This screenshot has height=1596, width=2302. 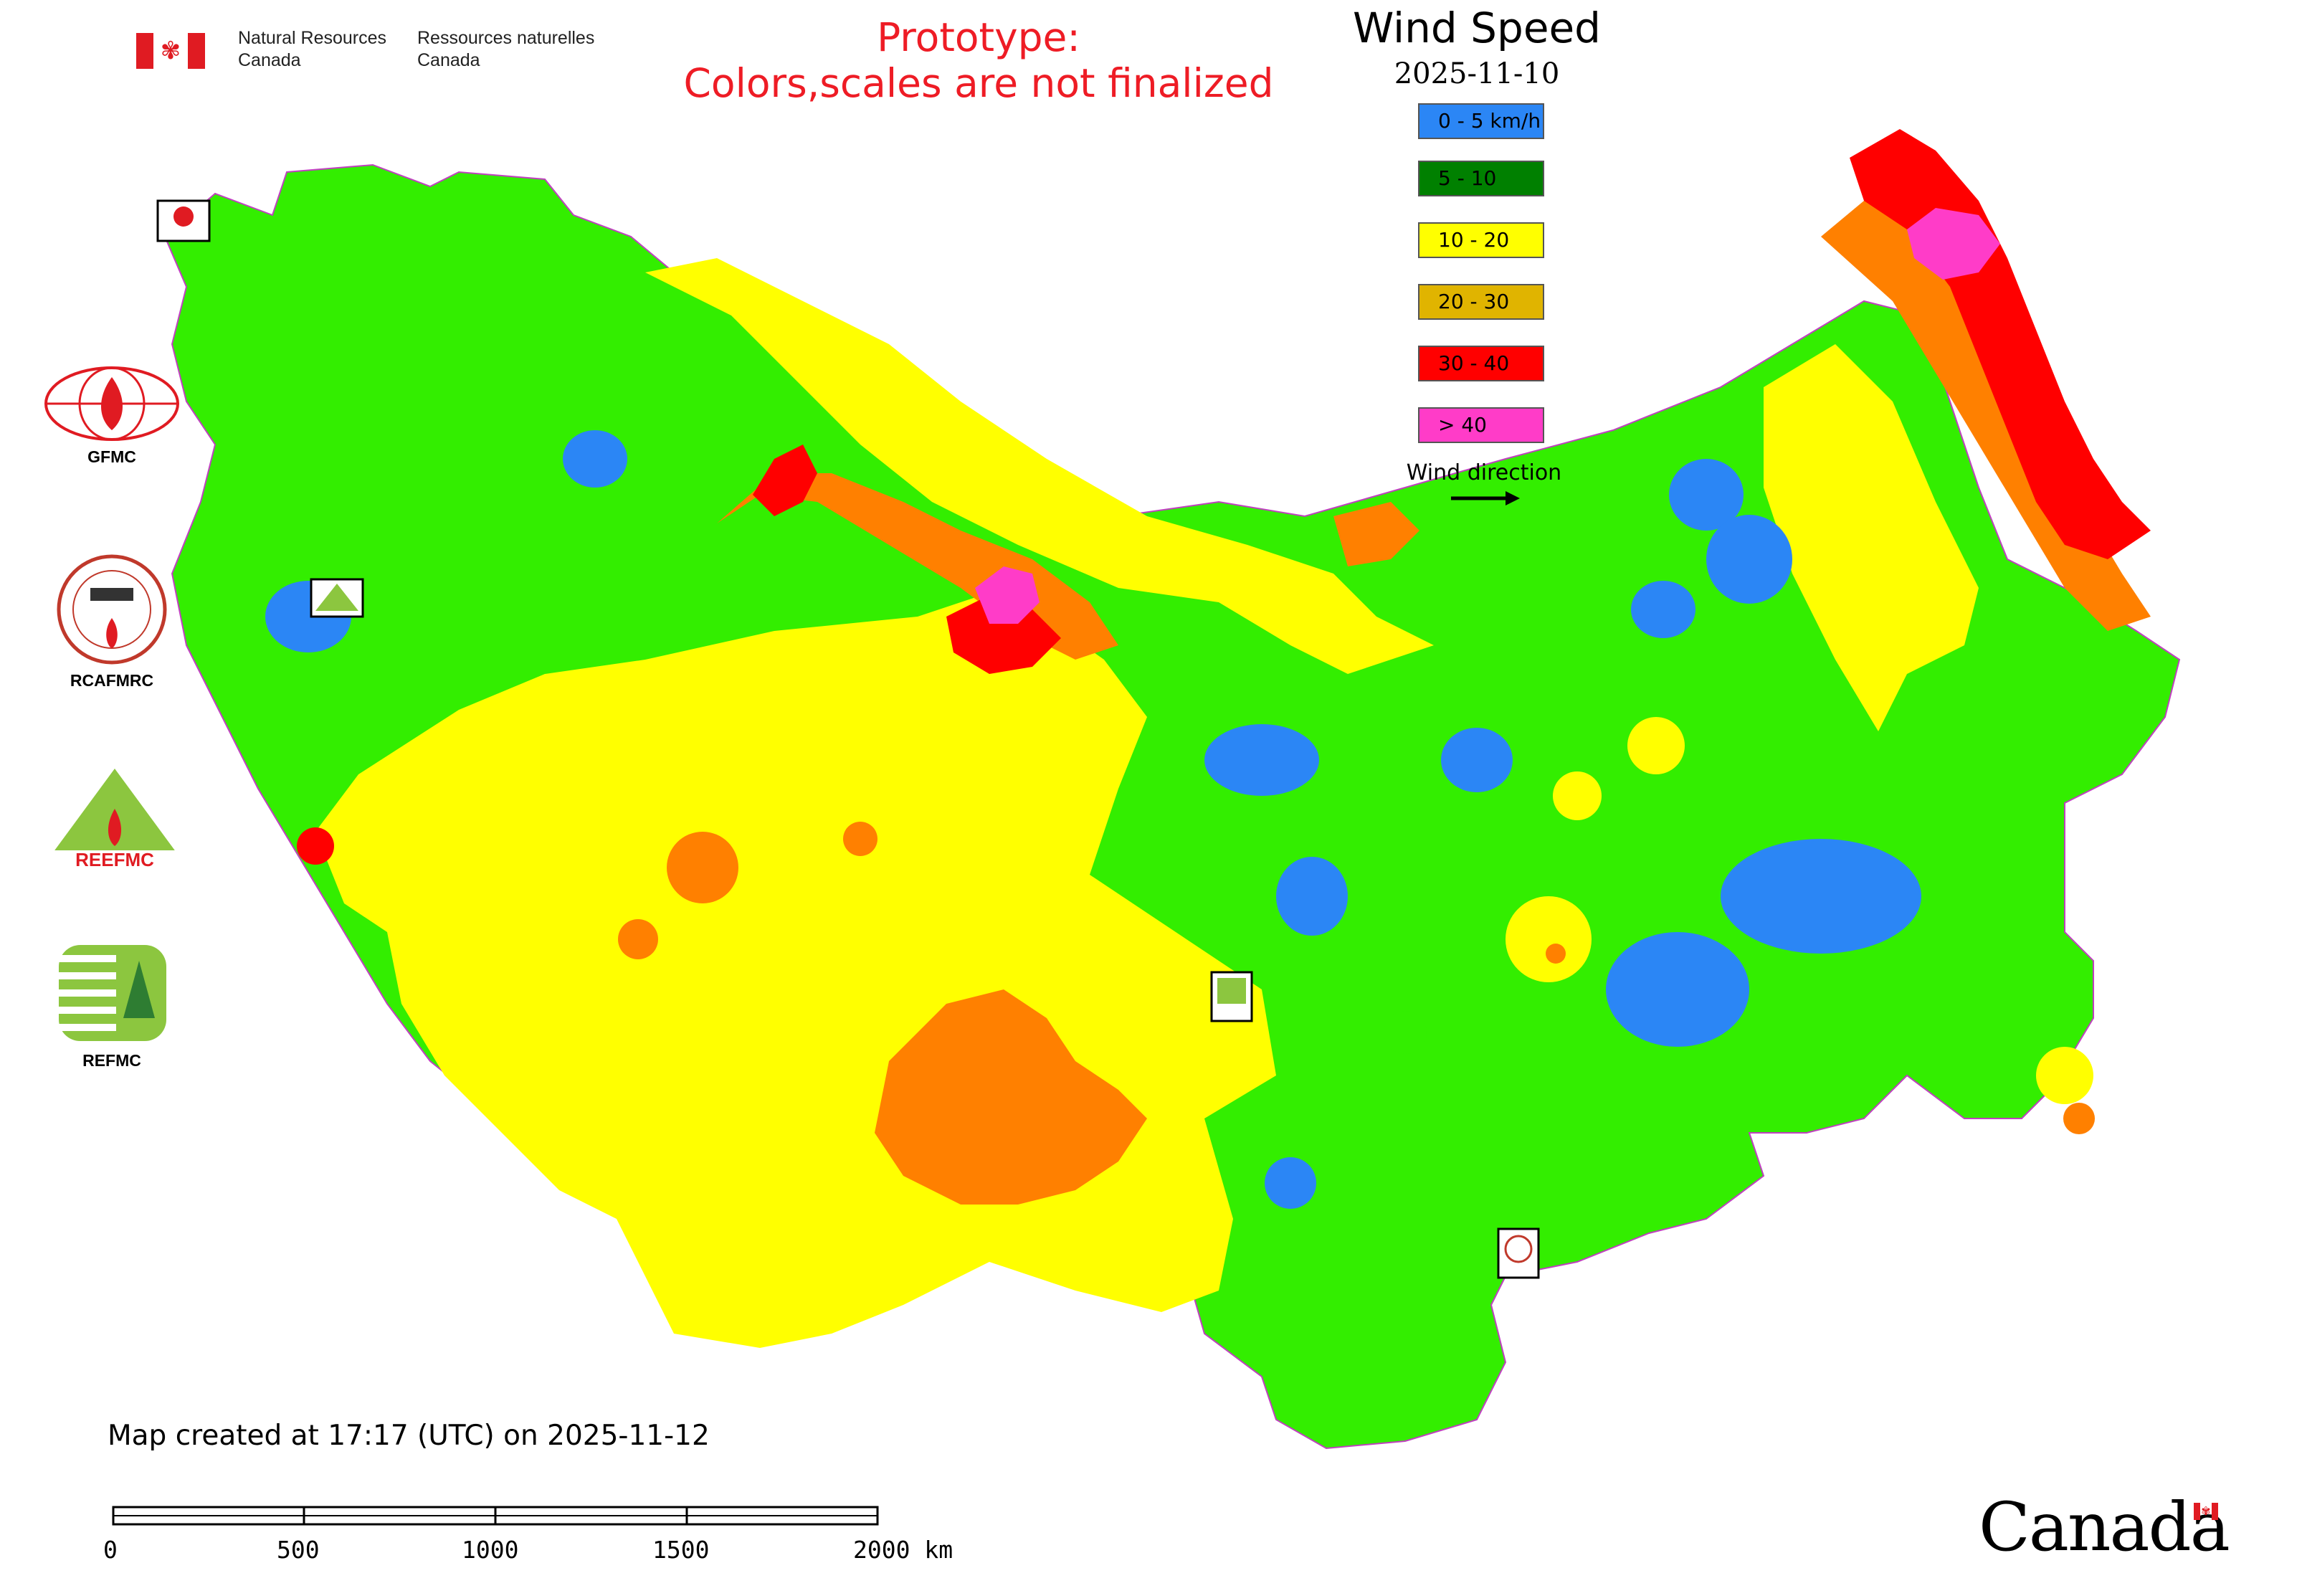 I want to click on wind-direction-arrow-icon, so click(x=1486, y=498).